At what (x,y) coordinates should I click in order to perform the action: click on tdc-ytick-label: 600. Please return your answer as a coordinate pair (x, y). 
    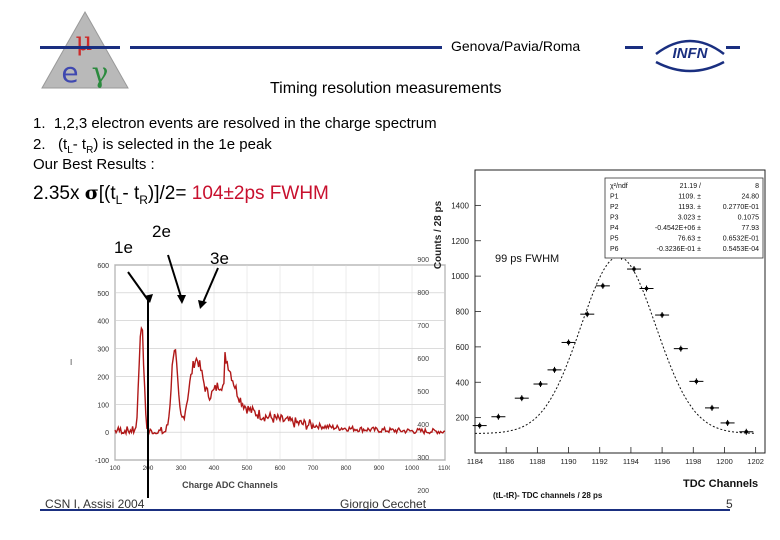
    Looking at the image, I should click on (463, 347).